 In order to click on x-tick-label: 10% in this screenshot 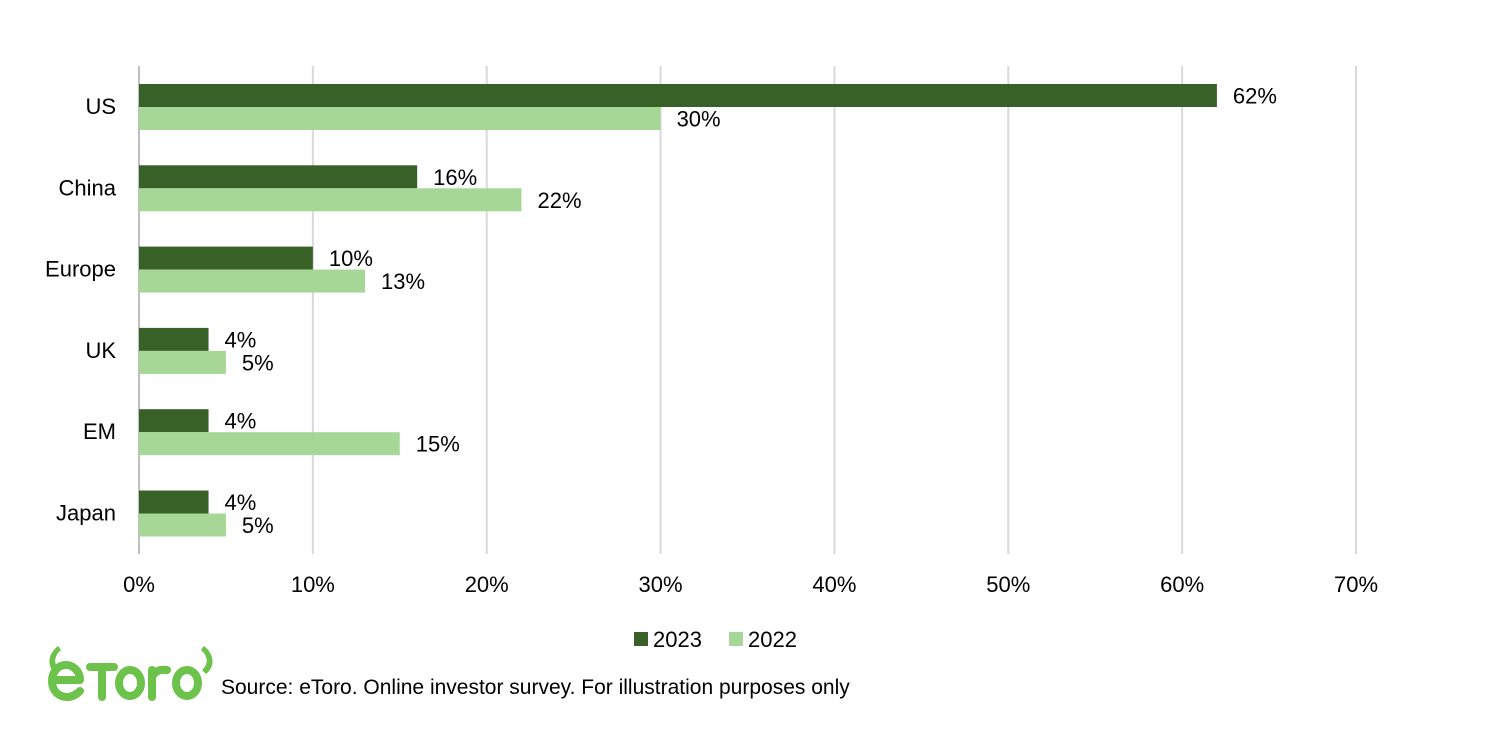, I will do `click(313, 584)`.